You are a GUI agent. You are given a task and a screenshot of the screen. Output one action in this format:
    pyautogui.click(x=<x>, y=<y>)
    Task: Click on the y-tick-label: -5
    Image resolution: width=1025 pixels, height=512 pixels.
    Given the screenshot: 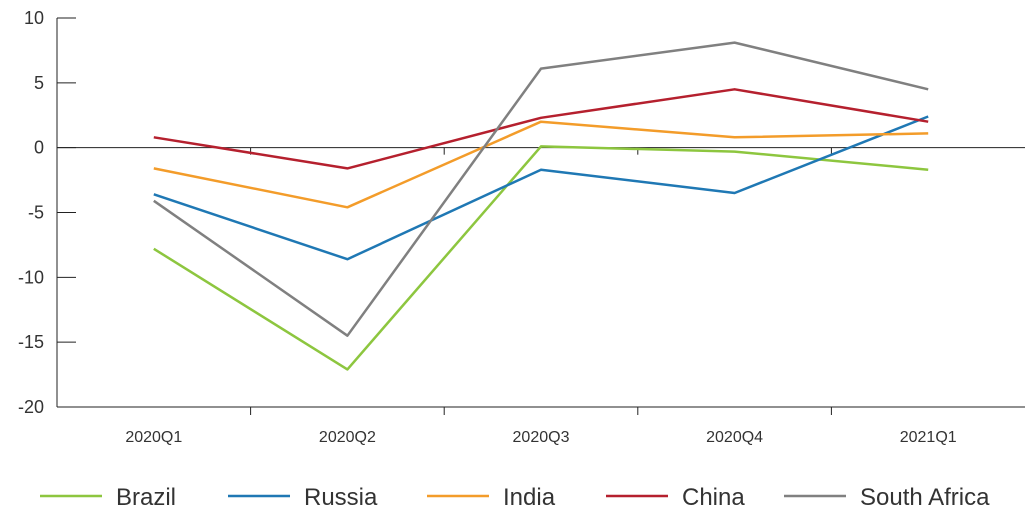 What is the action you would take?
    pyautogui.click(x=36, y=213)
    